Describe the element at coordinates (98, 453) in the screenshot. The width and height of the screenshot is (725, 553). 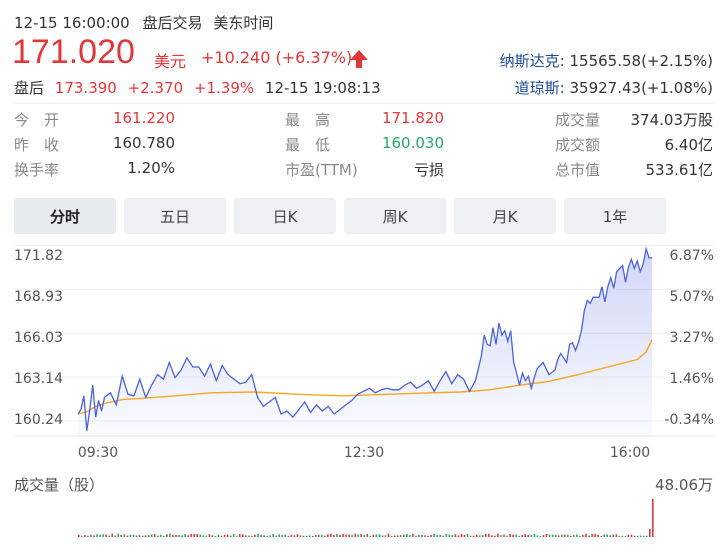
I see `x-tick-label: 09:30` at that location.